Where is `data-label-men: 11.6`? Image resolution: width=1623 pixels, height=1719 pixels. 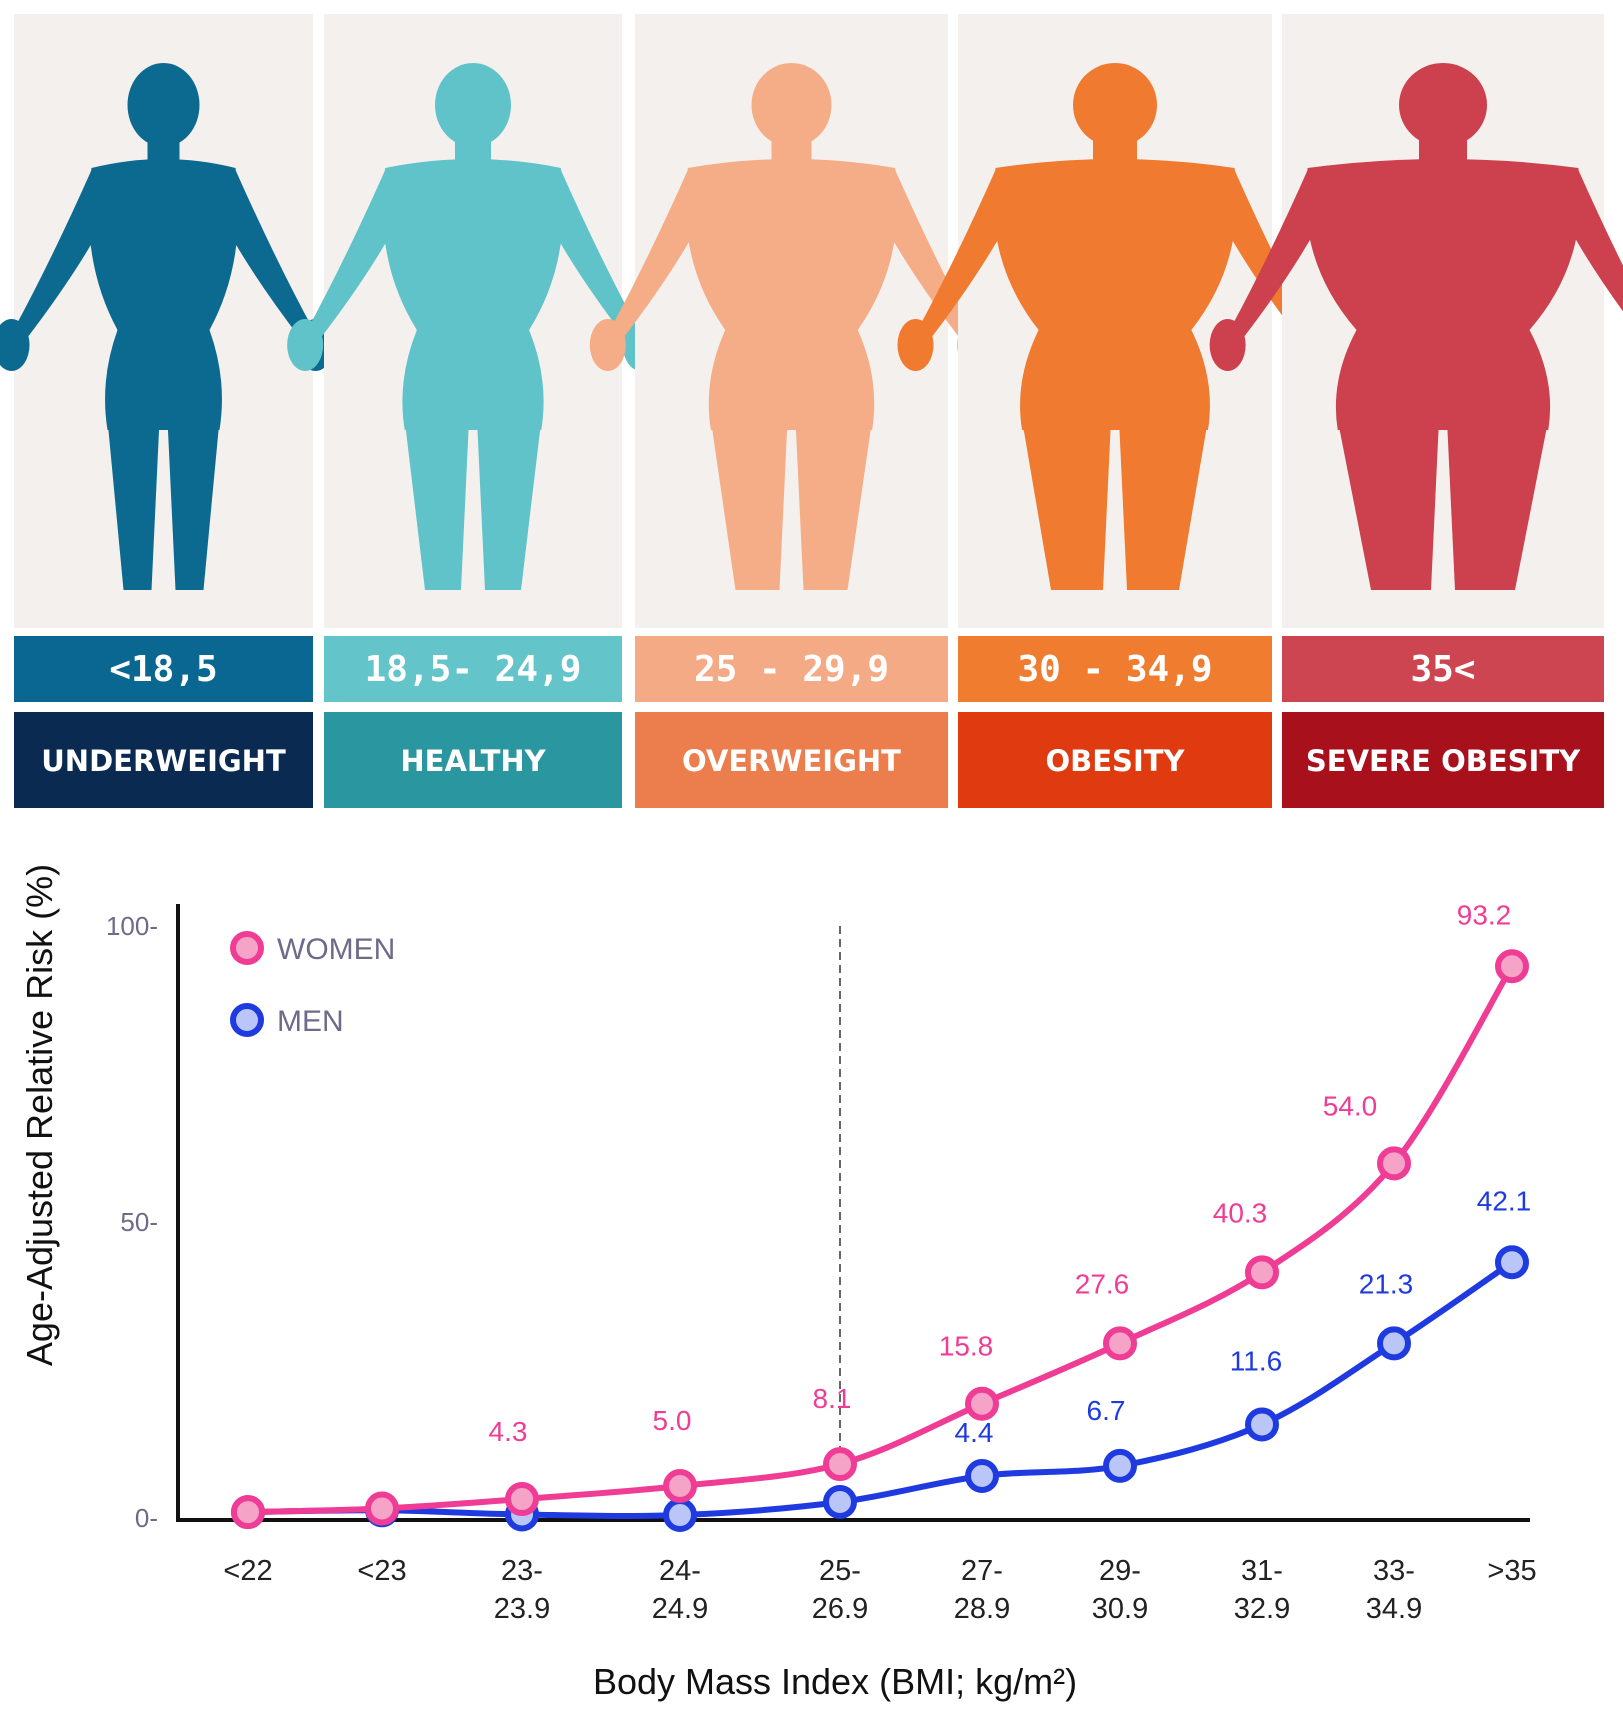
data-label-men: 11.6 is located at coordinates (1256, 1360).